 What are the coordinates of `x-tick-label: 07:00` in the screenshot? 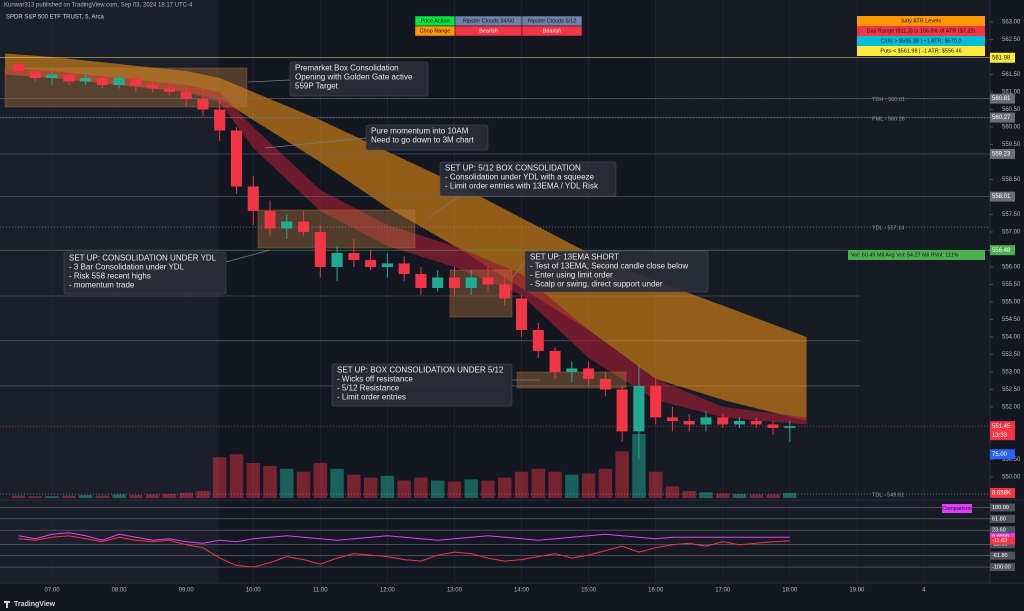 It's located at (53, 591).